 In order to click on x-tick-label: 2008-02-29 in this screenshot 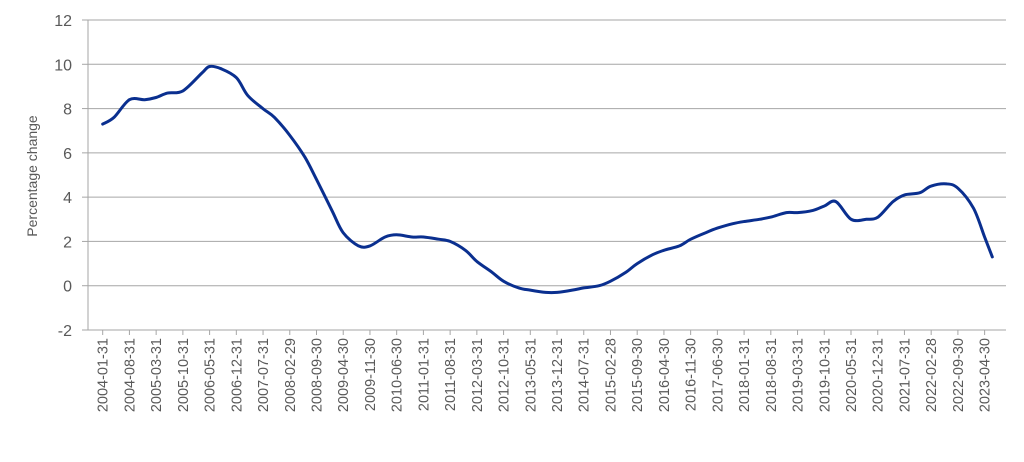, I will do `click(291, 375)`.